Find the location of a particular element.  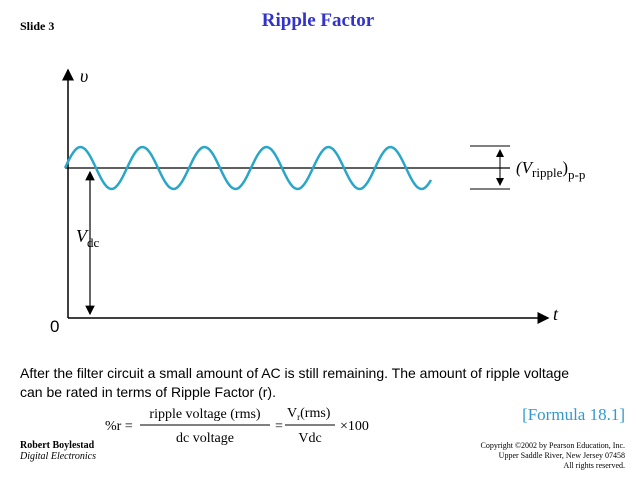

slide-title: Ripple Factor is located at coordinates (318, 20).